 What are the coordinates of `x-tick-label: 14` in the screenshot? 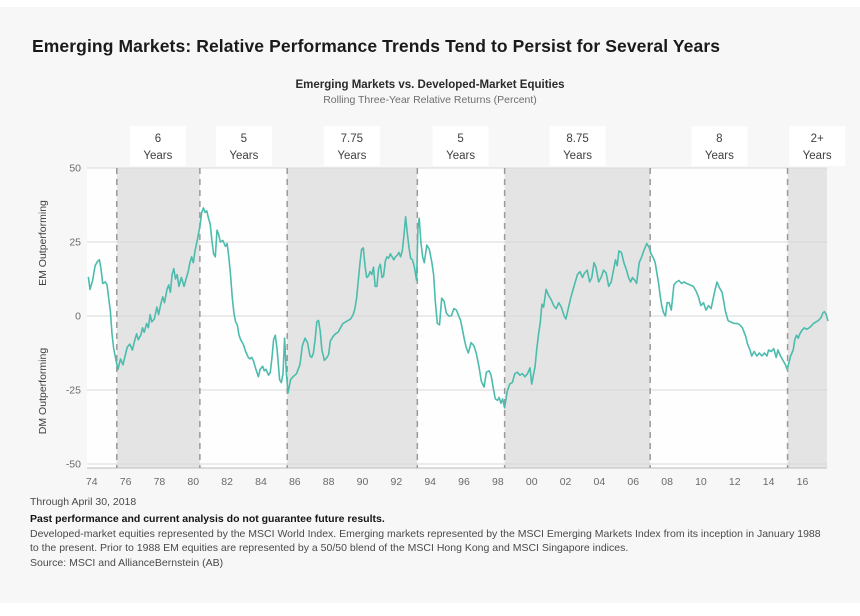 It's located at (769, 482).